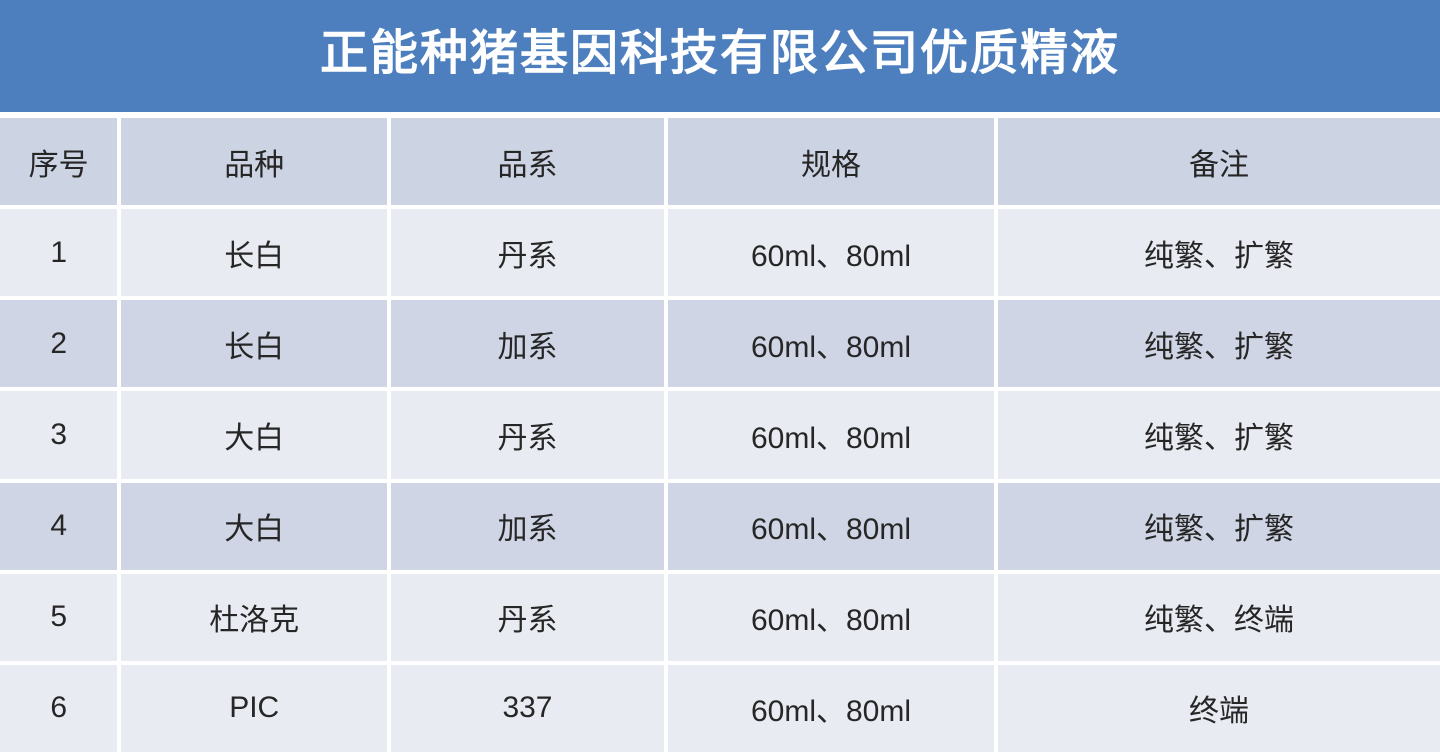 The height and width of the screenshot is (756, 1440). I want to click on table-row-1-cell-spec: 60ml、80ml, so click(831, 253).